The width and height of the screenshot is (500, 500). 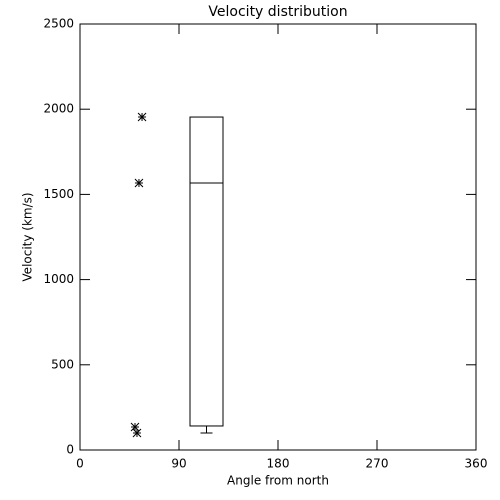 I want to click on chart-title: Velocity distribution, so click(x=277, y=12).